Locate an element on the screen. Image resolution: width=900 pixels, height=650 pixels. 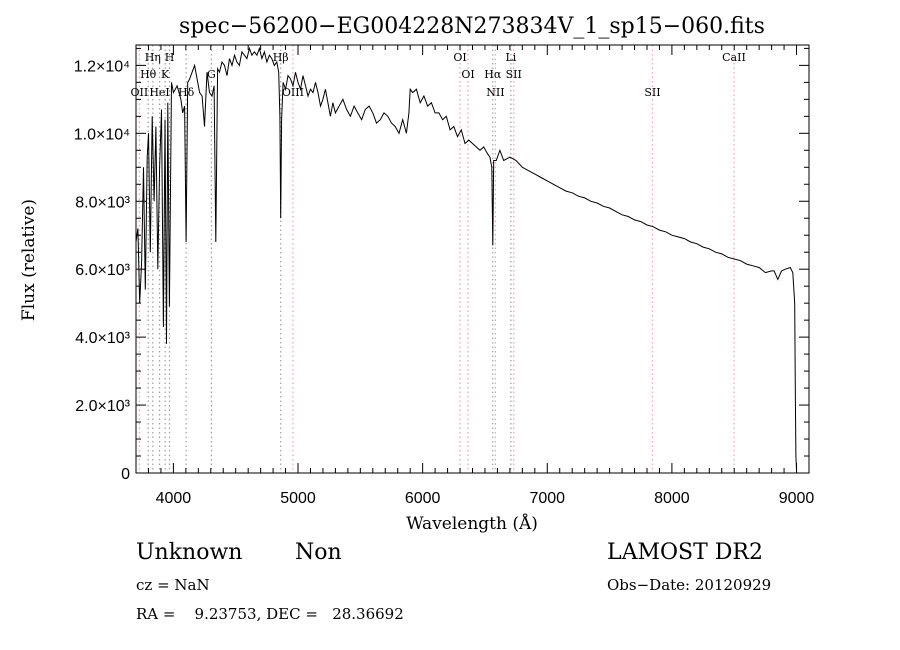
x-tick-label: 4000 is located at coordinates (174, 498).